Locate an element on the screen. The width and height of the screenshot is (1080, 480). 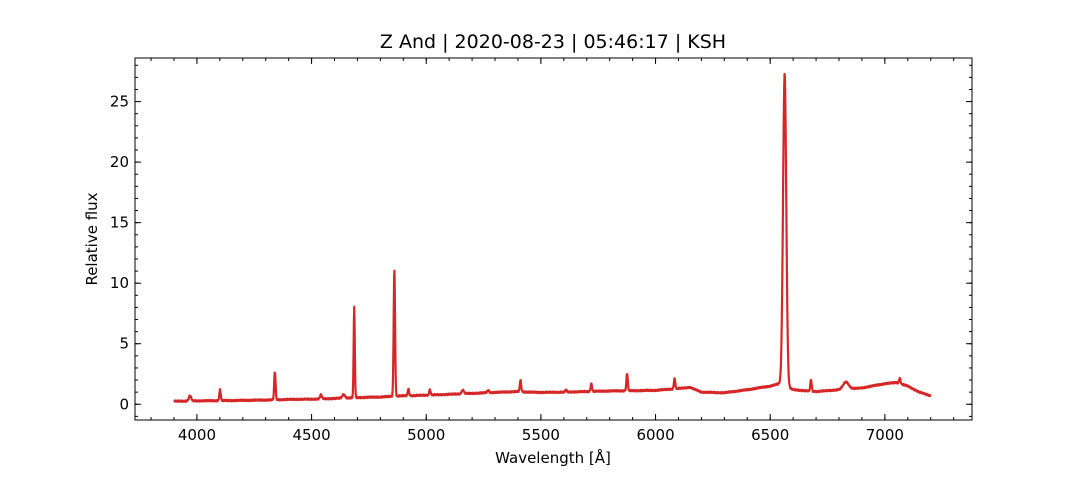
x-tick-label: 6500 is located at coordinates (770, 435).